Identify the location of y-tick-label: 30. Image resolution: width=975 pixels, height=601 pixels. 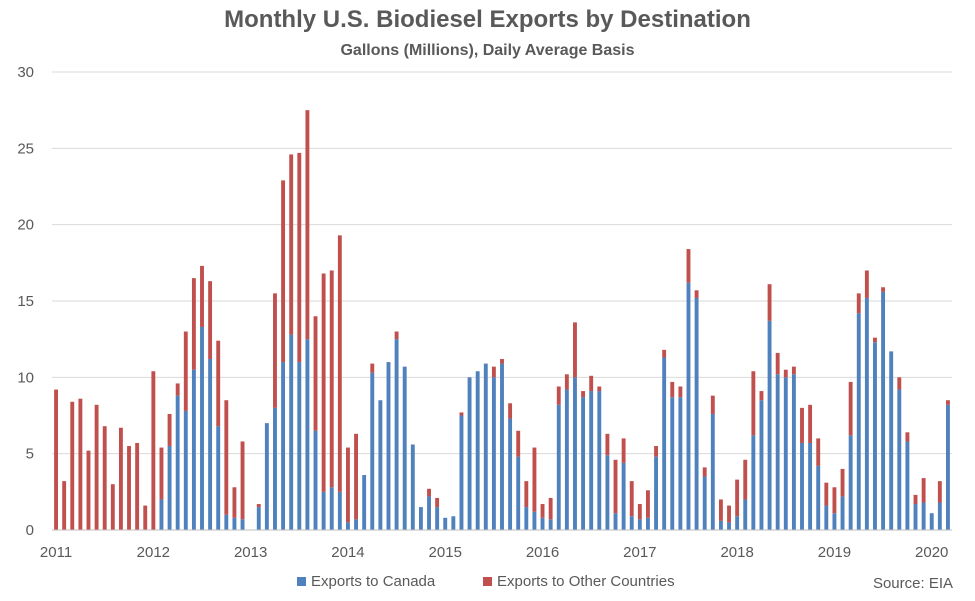
(25, 72).